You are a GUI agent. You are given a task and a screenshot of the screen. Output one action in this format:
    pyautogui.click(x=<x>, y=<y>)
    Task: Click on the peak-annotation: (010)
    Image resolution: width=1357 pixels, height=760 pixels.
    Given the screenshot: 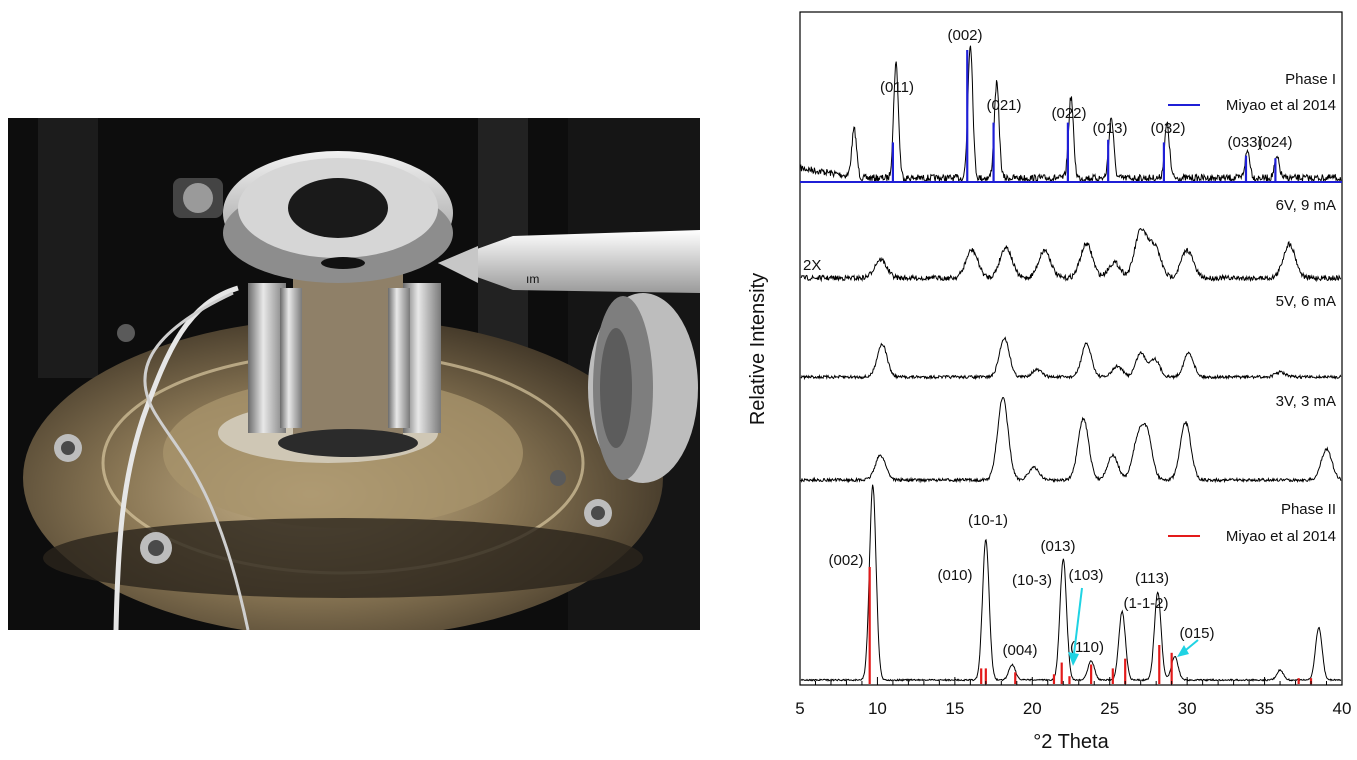 What is the action you would take?
    pyautogui.click(x=954, y=575)
    